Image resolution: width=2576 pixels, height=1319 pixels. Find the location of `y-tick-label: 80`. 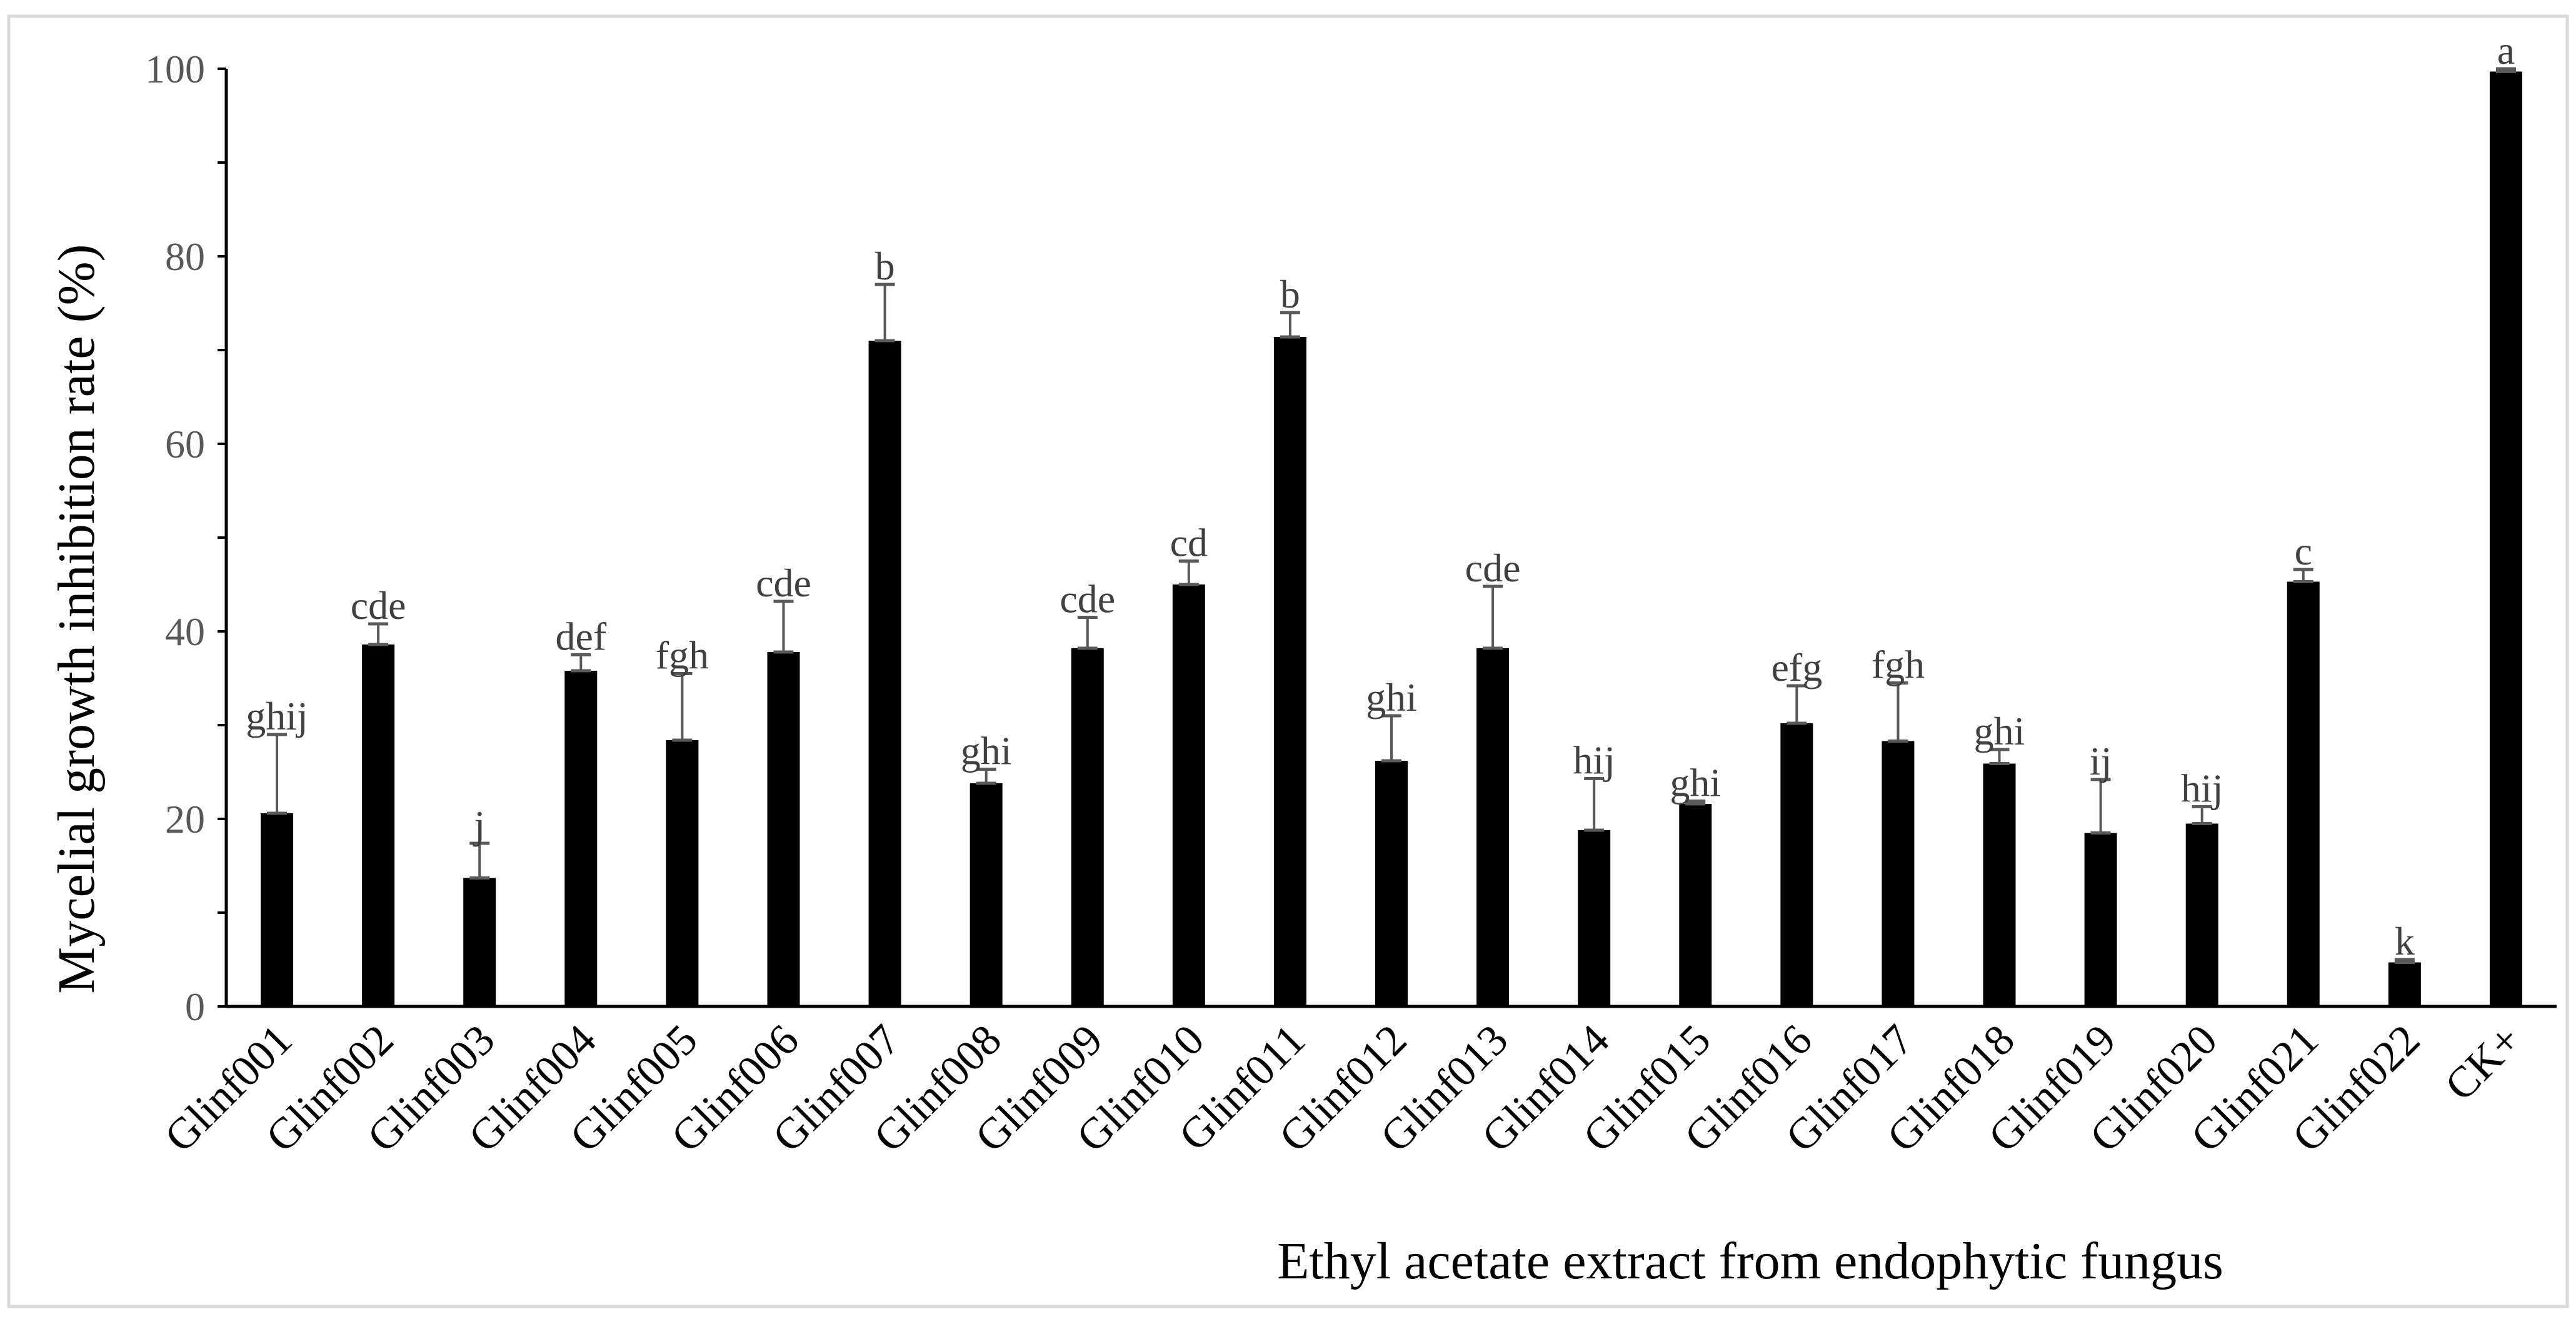

y-tick-label: 80 is located at coordinates (185, 256).